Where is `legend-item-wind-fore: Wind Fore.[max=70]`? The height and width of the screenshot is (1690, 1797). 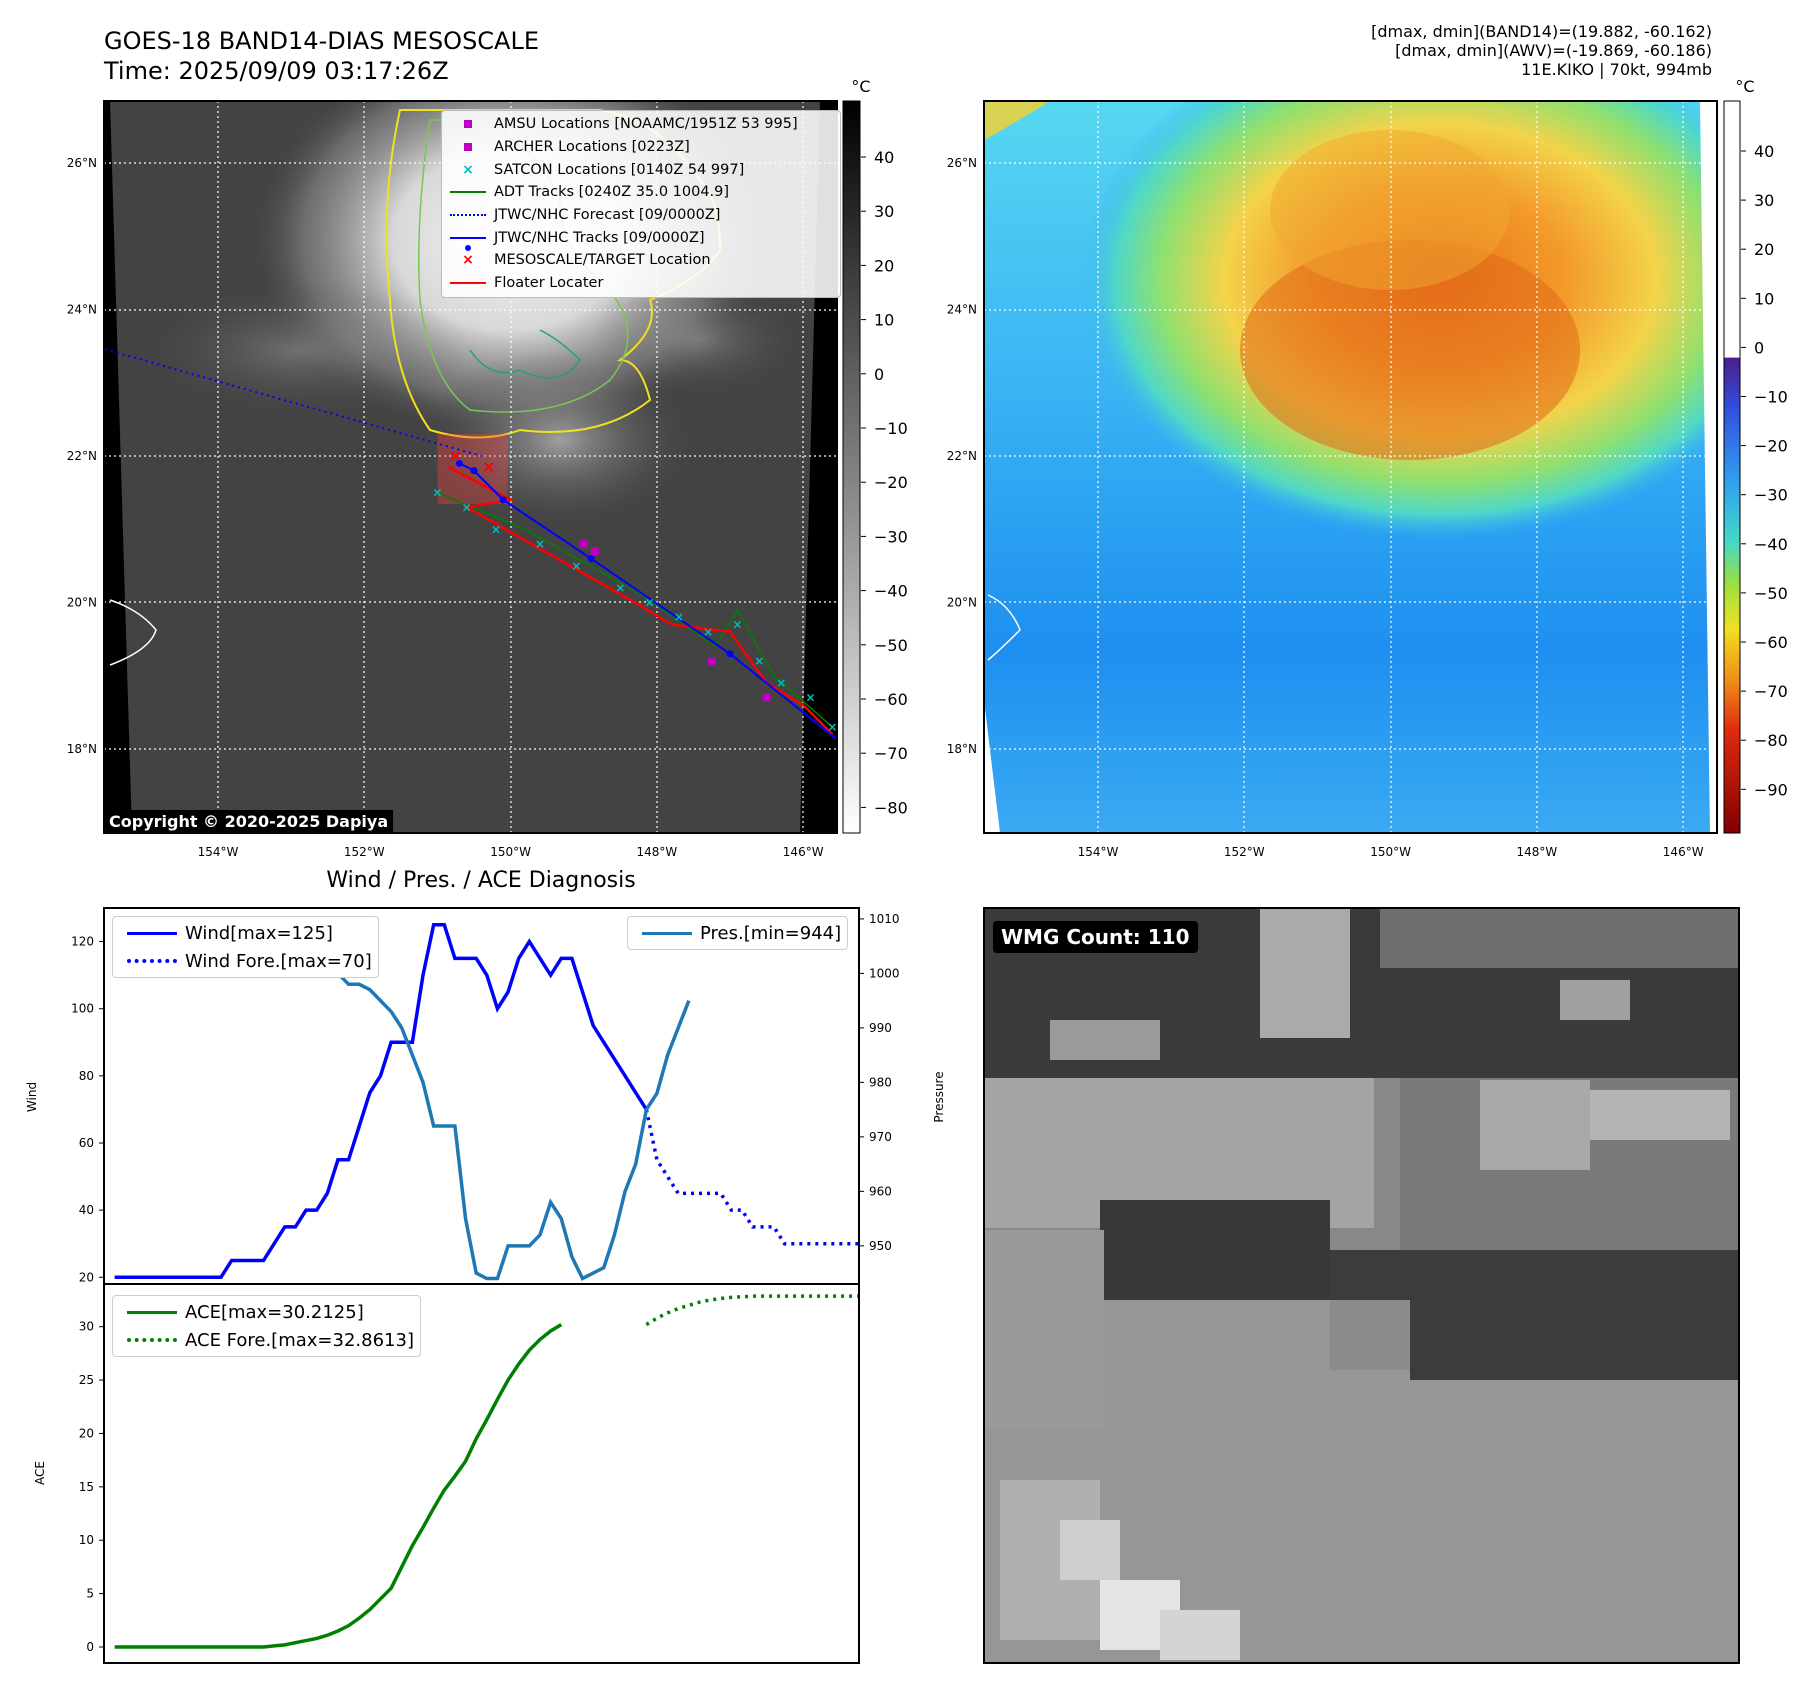
legend-item-wind-fore: Wind Fore.[max=70] is located at coordinates (245, 961).